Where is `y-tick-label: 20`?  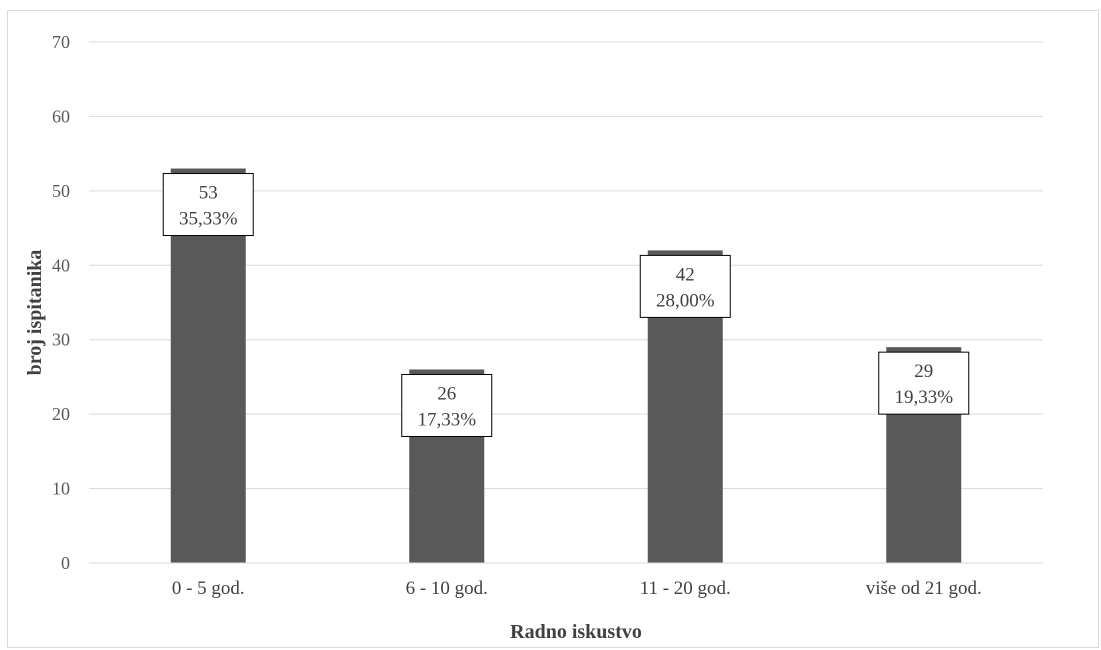 y-tick-label: 20 is located at coordinates (61, 414).